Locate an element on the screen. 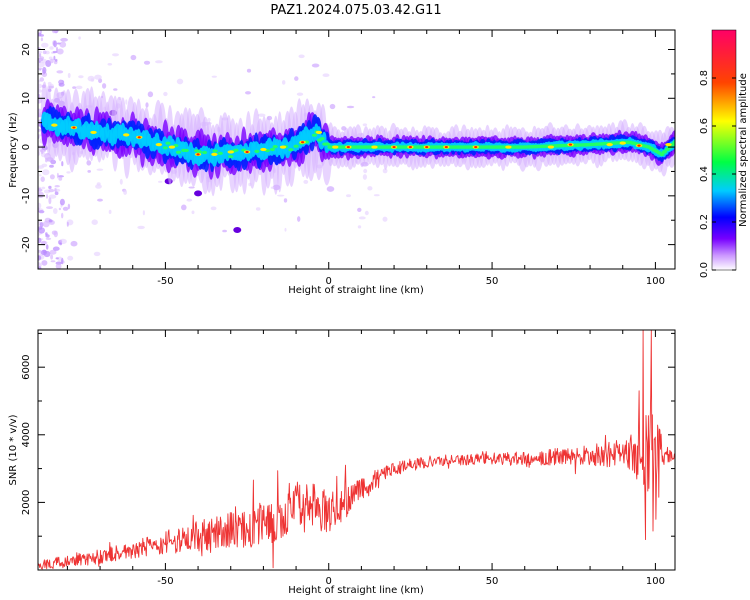  colorbar-tick-label: 0.2 is located at coordinates (704, 222).